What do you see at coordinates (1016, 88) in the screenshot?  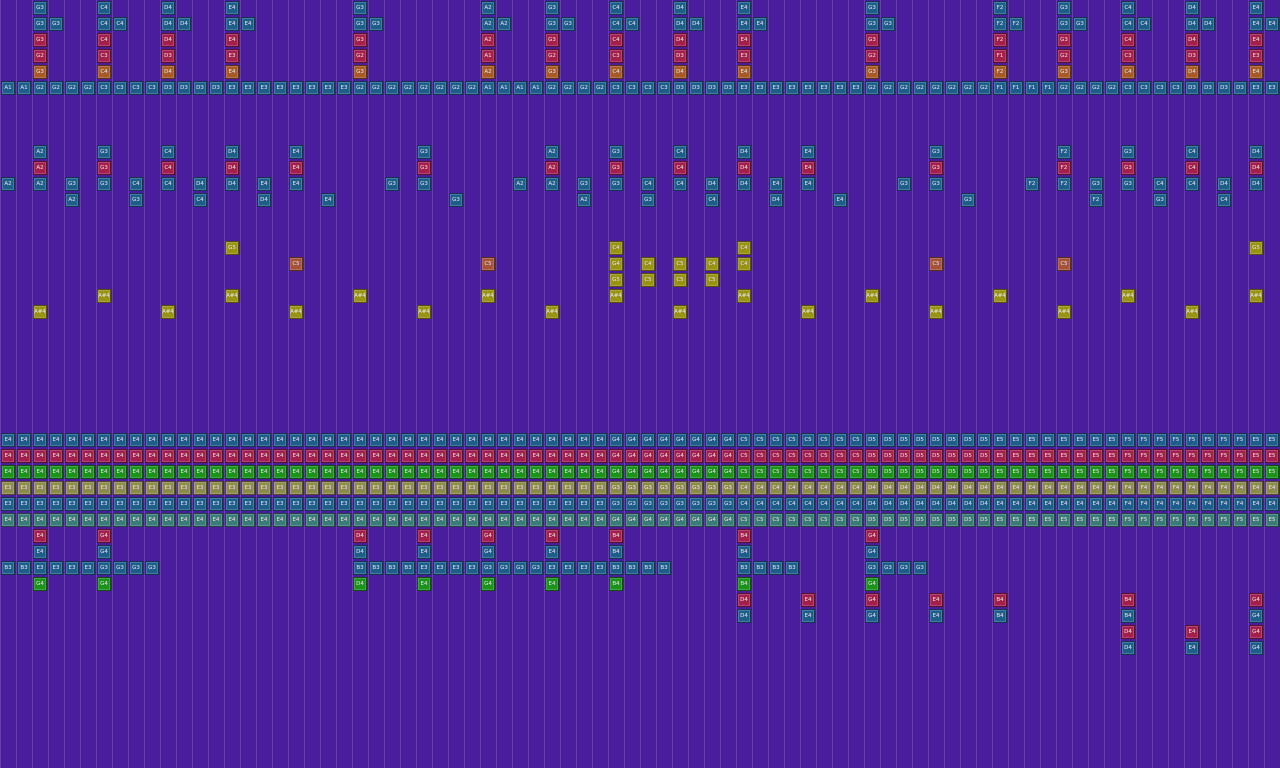 I see `note-cell: F1` at bounding box center [1016, 88].